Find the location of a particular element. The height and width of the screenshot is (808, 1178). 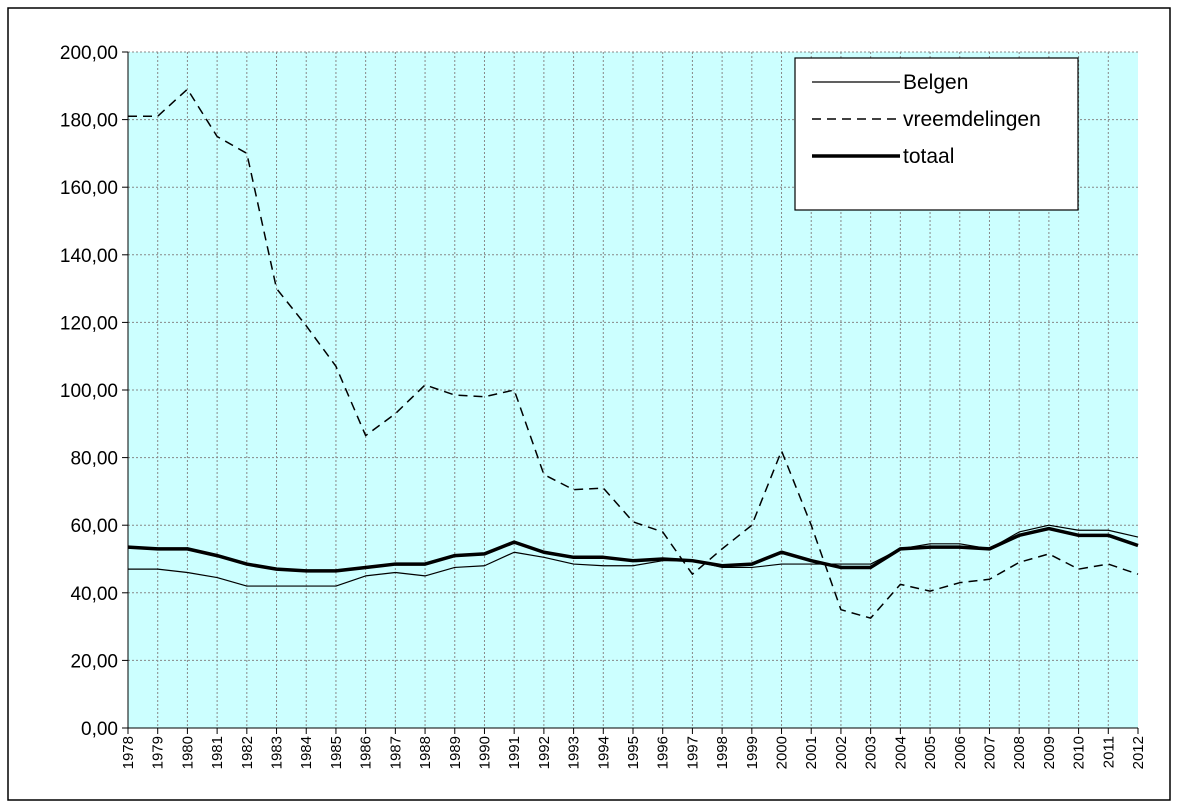

legend-label: Belgen is located at coordinates (935, 82).